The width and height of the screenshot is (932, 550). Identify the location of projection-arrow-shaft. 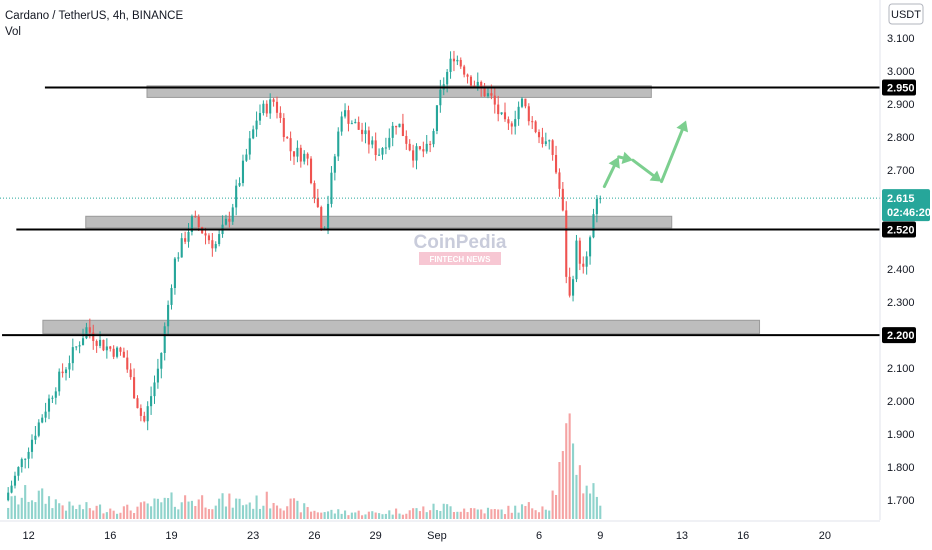
(673, 154).